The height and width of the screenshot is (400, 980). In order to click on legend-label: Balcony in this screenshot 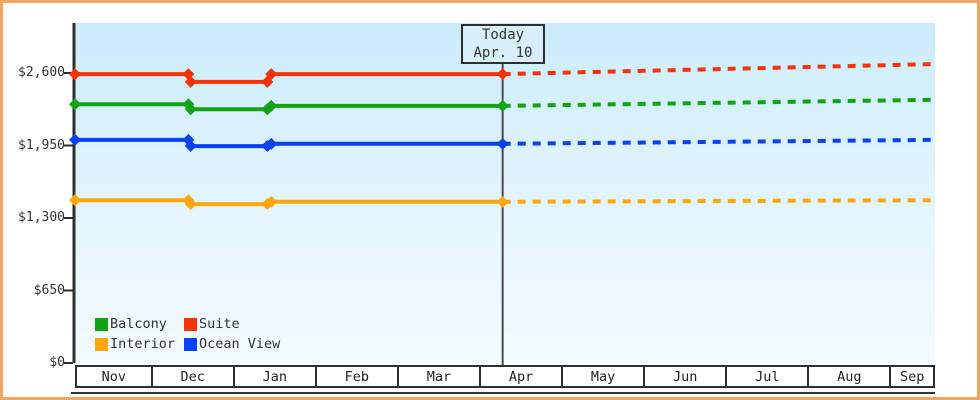, I will do `click(138, 324)`.